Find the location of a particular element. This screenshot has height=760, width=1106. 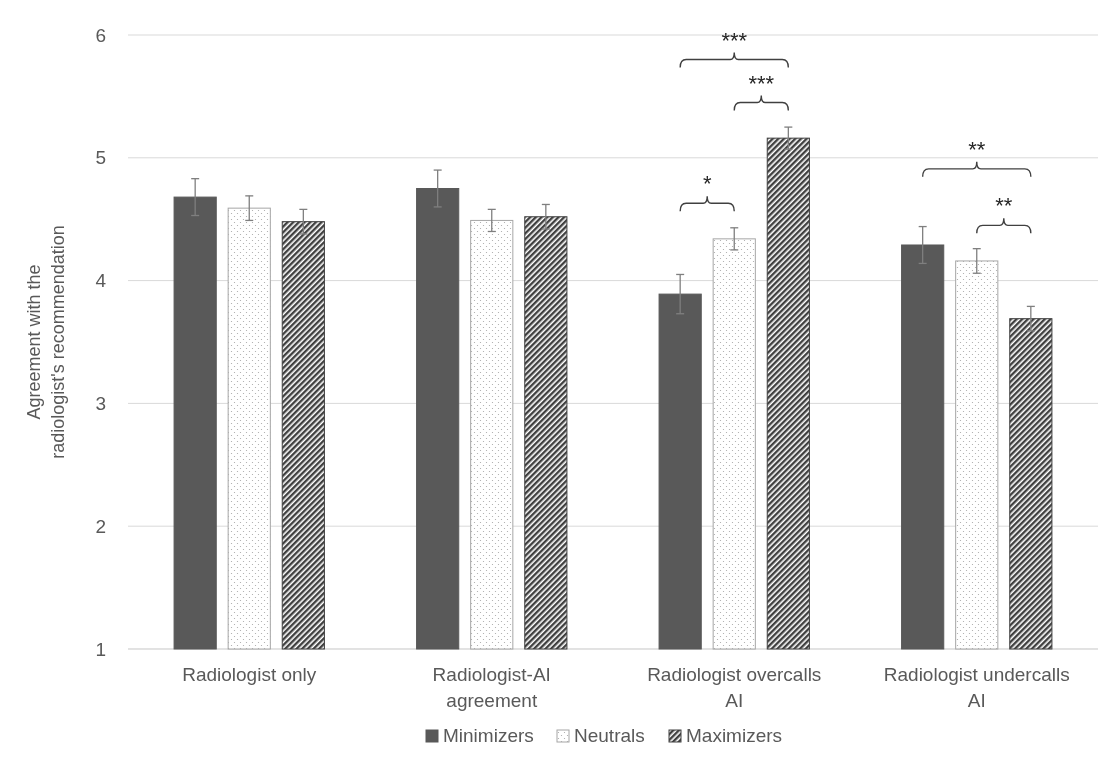

y-tick-label: 2 is located at coordinates (100, 526).